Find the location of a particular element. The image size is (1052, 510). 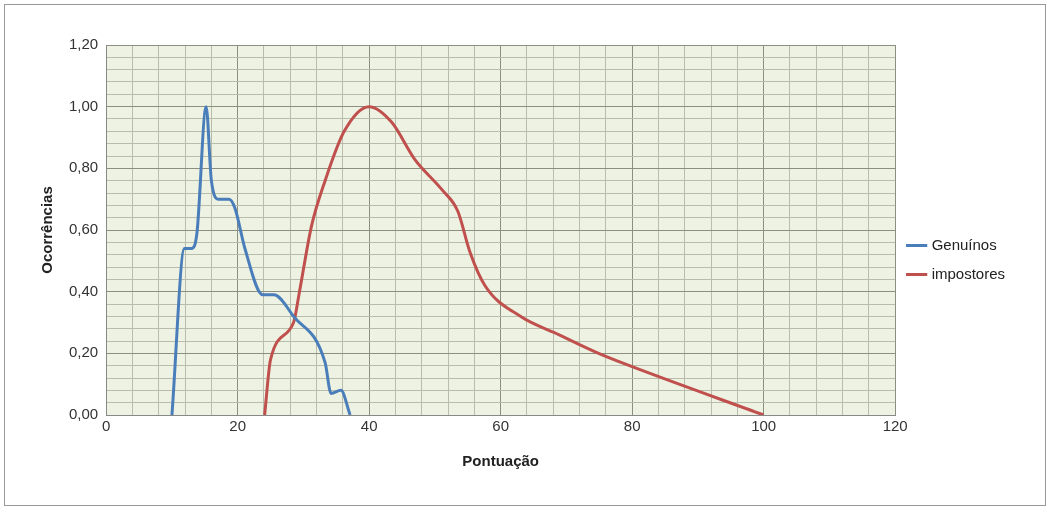

y-axis-title: Ocorrências is located at coordinates (47, 230).